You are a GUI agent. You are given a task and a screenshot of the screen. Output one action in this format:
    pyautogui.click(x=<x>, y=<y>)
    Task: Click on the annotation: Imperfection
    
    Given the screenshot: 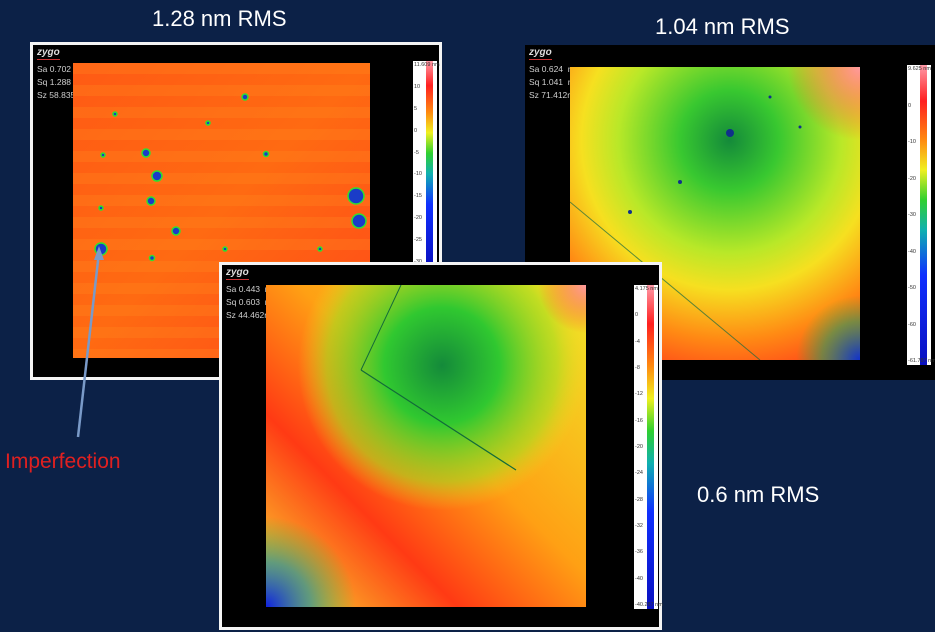 What is the action you would take?
    pyautogui.click(x=63, y=461)
    